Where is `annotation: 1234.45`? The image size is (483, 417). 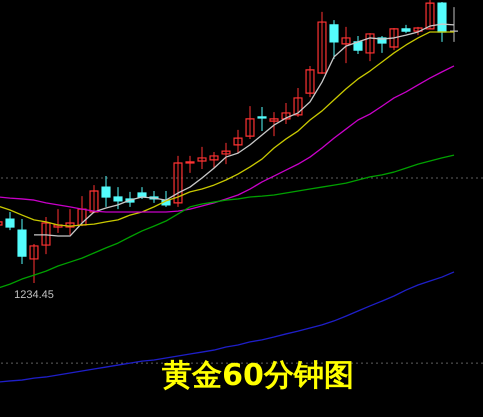
annotation: 1234.45 is located at coordinates (34, 295).